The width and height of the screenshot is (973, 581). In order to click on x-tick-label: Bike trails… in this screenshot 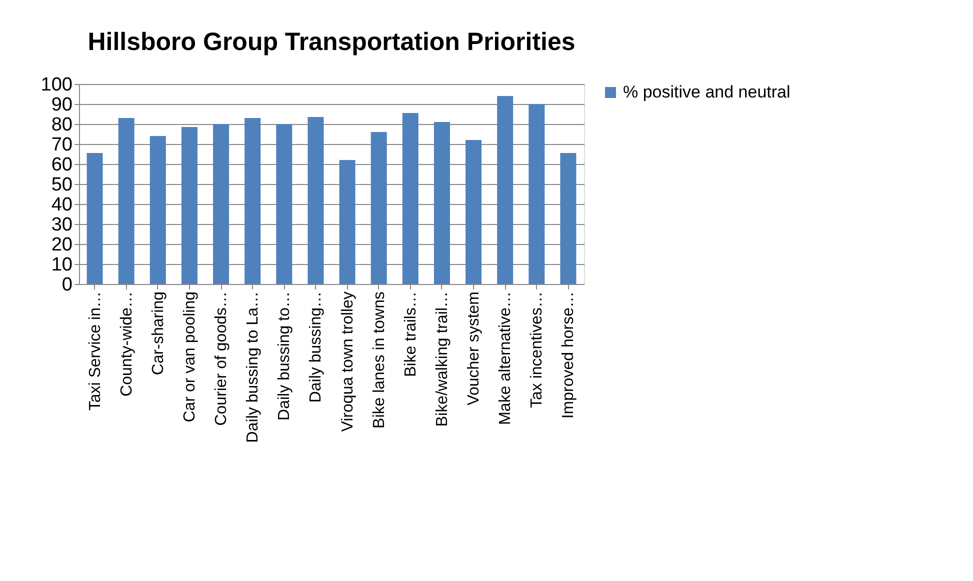, I will do `click(411, 334)`.